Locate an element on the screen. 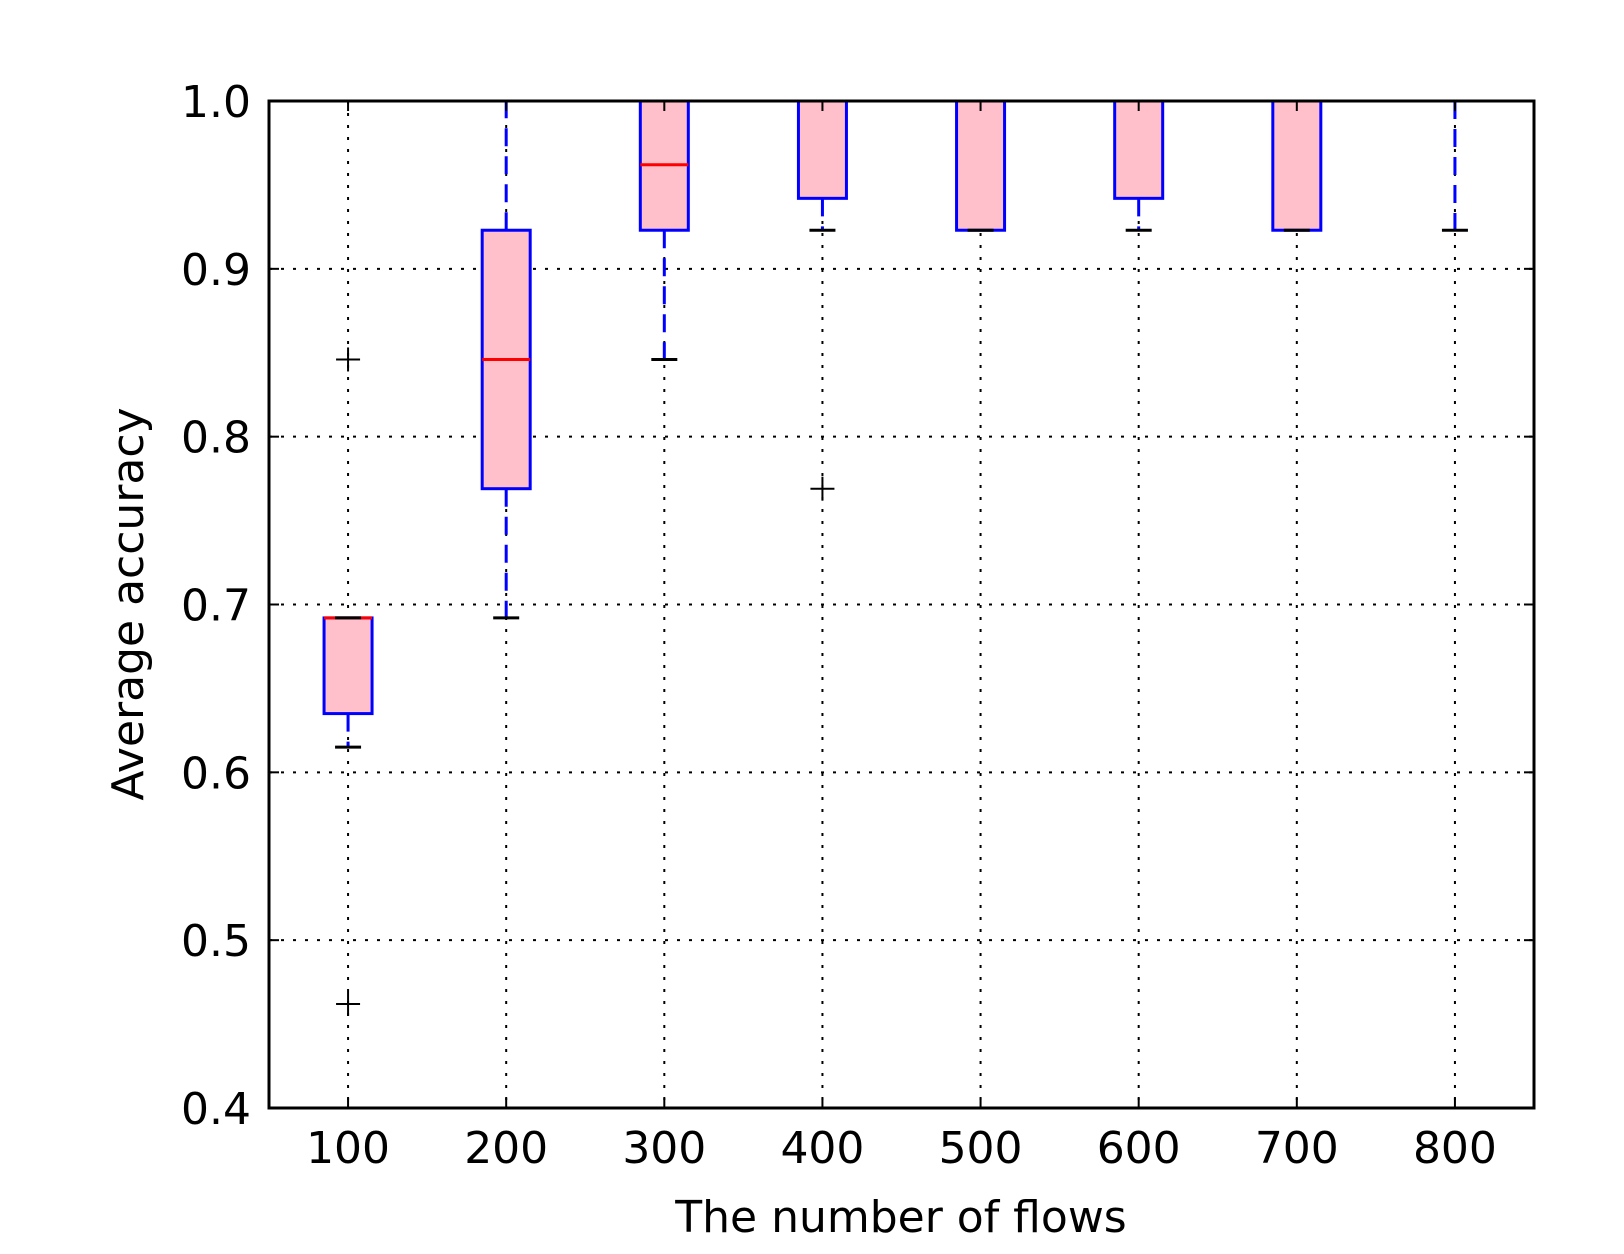 The image size is (1624, 1254). x-axis-label: The number of flows is located at coordinates (900, 1217).